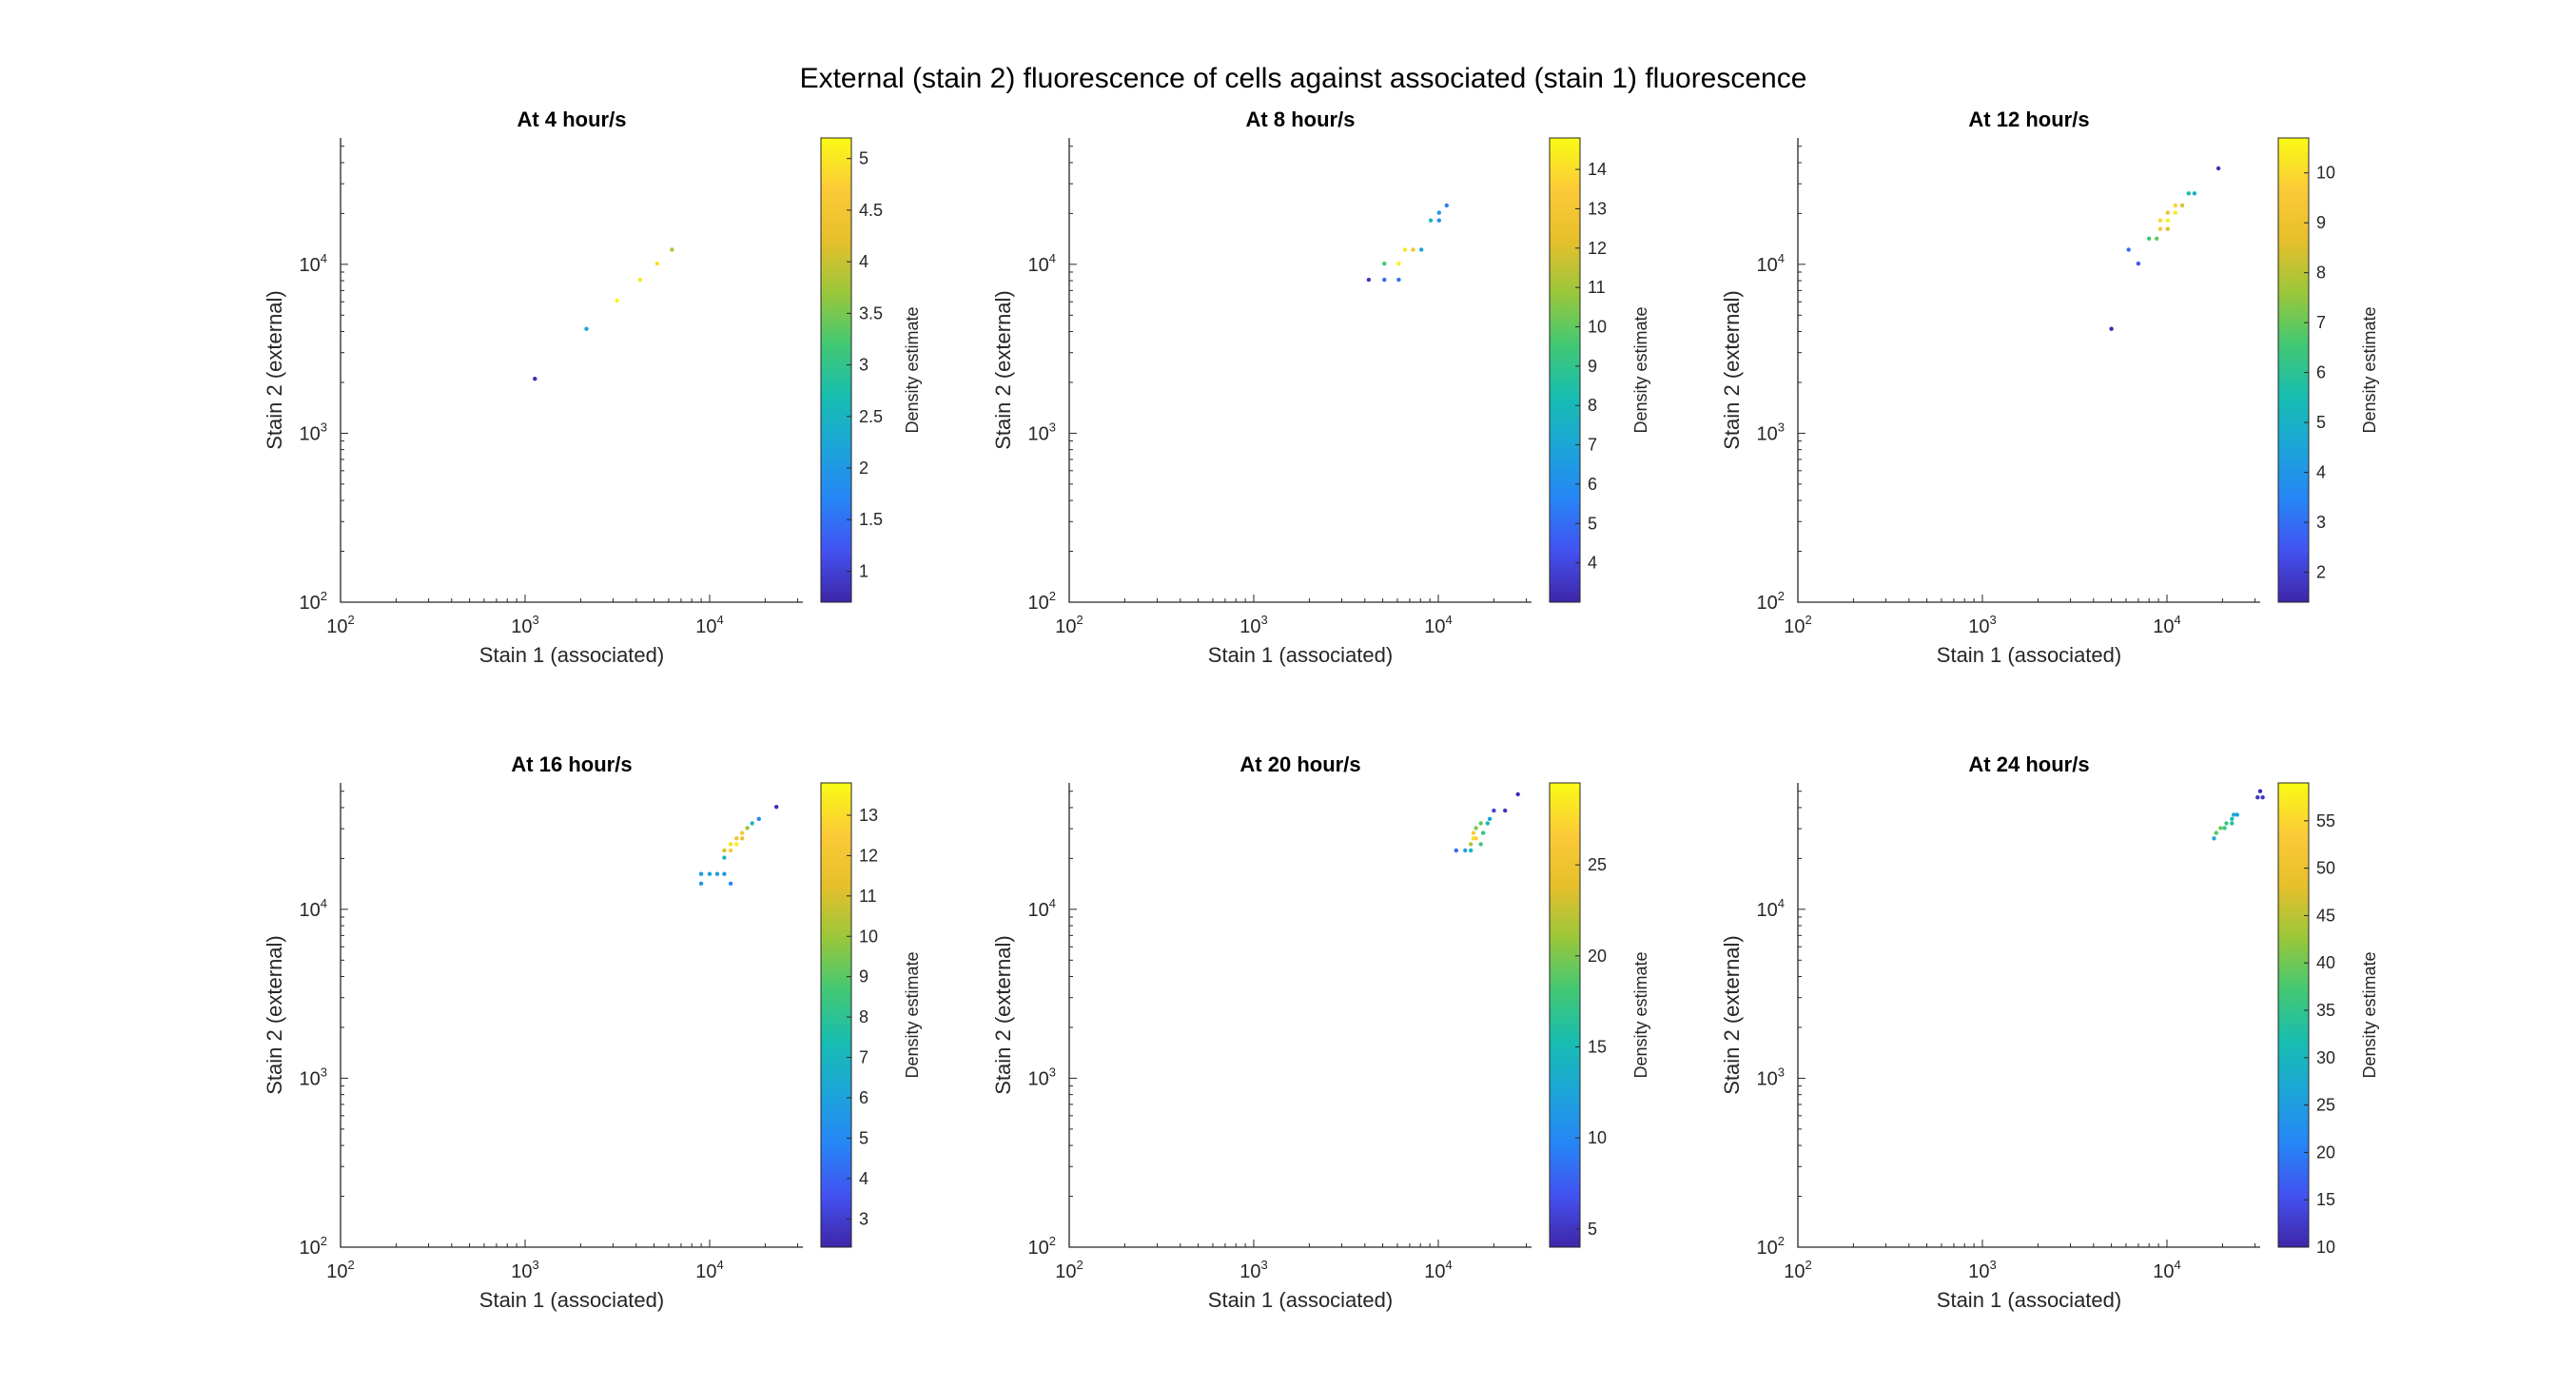 The height and width of the screenshot is (1387, 2576). I want to click on colorbar-tick-label: 1.5, so click(871, 519).